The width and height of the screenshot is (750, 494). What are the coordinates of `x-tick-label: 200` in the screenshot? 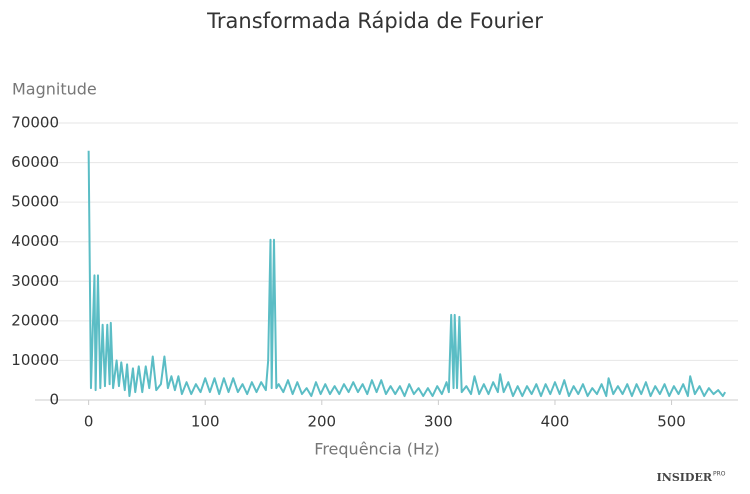 It's located at (321, 422).